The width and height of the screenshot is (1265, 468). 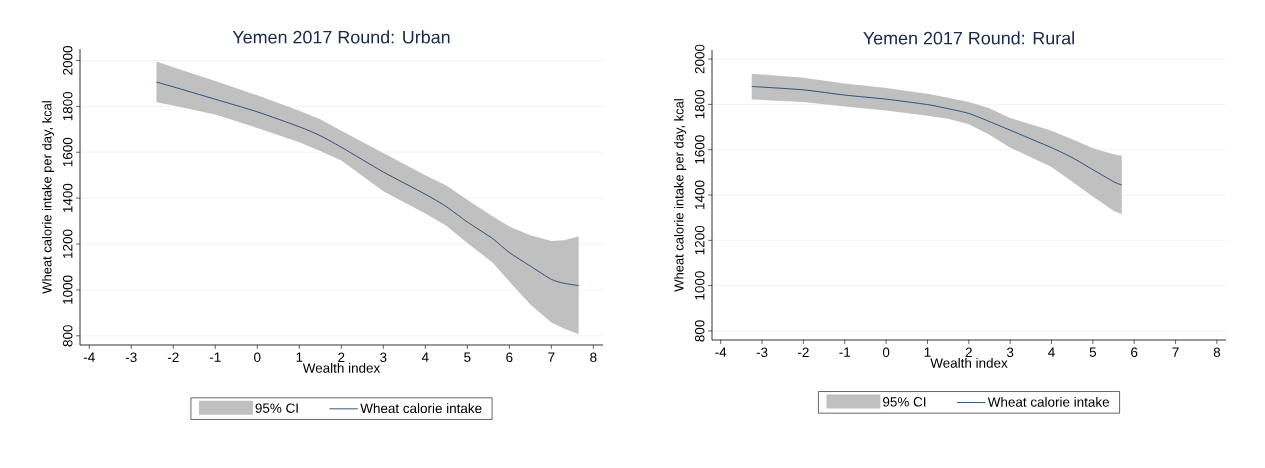 I want to click on chart-title: Yemen 2017 Round: Rural, so click(x=968, y=38).